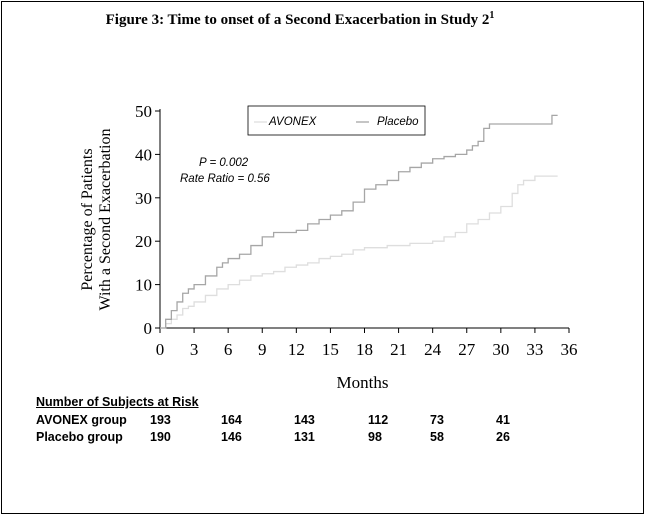  Describe the element at coordinates (231, 437) in the screenshot. I see `risk-cell: 146` at that location.